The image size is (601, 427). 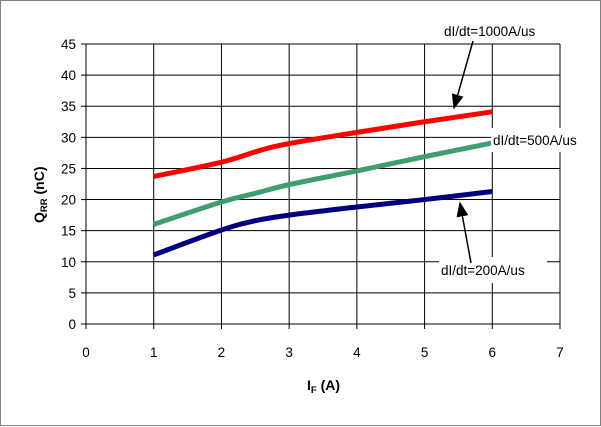 I want to click on x-tick-label: 3, so click(x=289, y=352).